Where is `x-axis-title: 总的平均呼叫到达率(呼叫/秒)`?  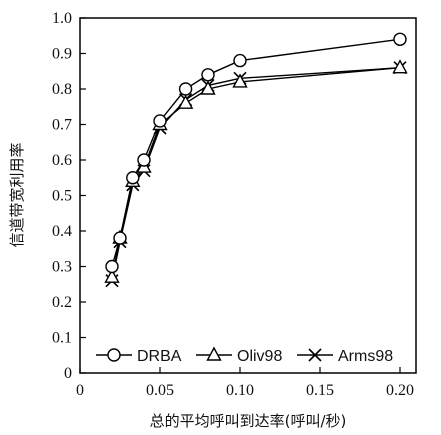 x-axis-title: 总的平均呼叫到达率(呼叫/秒) is located at coordinates (248, 421).